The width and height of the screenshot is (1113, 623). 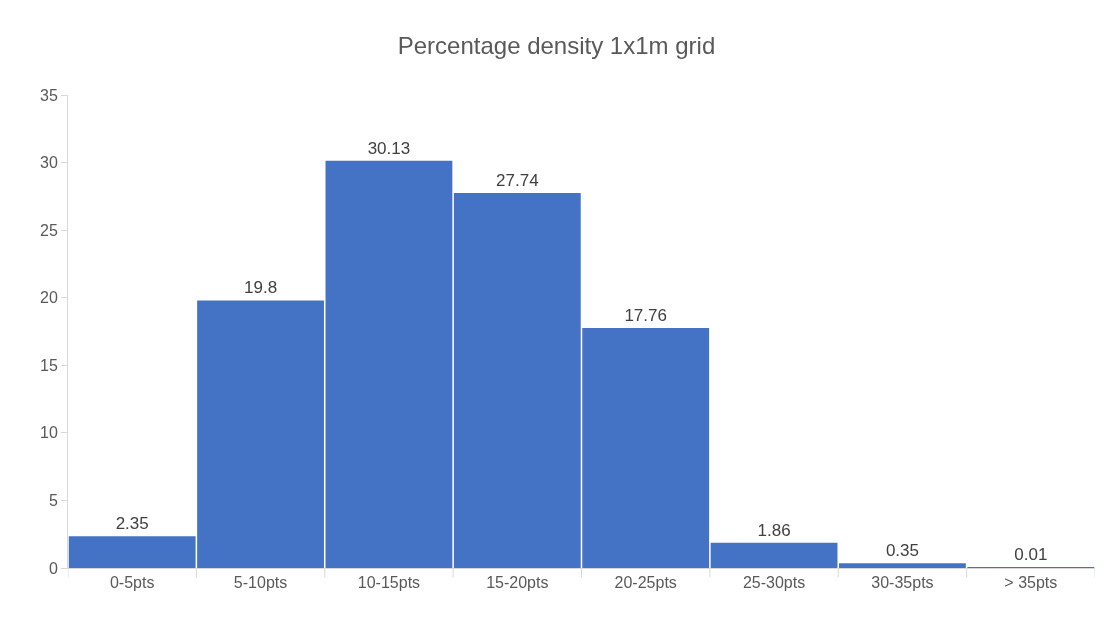 What do you see at coordinates (132, 524) in the screenshot?
I see `data-label: 2.35` at bounding box center [132, 524].